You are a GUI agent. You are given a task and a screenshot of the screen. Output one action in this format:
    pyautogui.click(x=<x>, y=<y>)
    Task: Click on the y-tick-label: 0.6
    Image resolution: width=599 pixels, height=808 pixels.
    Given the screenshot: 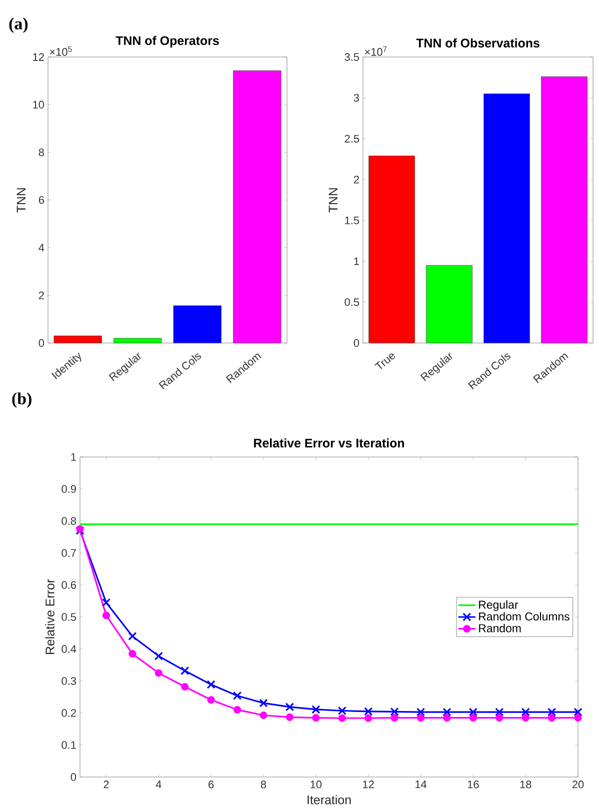 What is the action you would take?
    pyautogui.click(x=69, y=585)
    